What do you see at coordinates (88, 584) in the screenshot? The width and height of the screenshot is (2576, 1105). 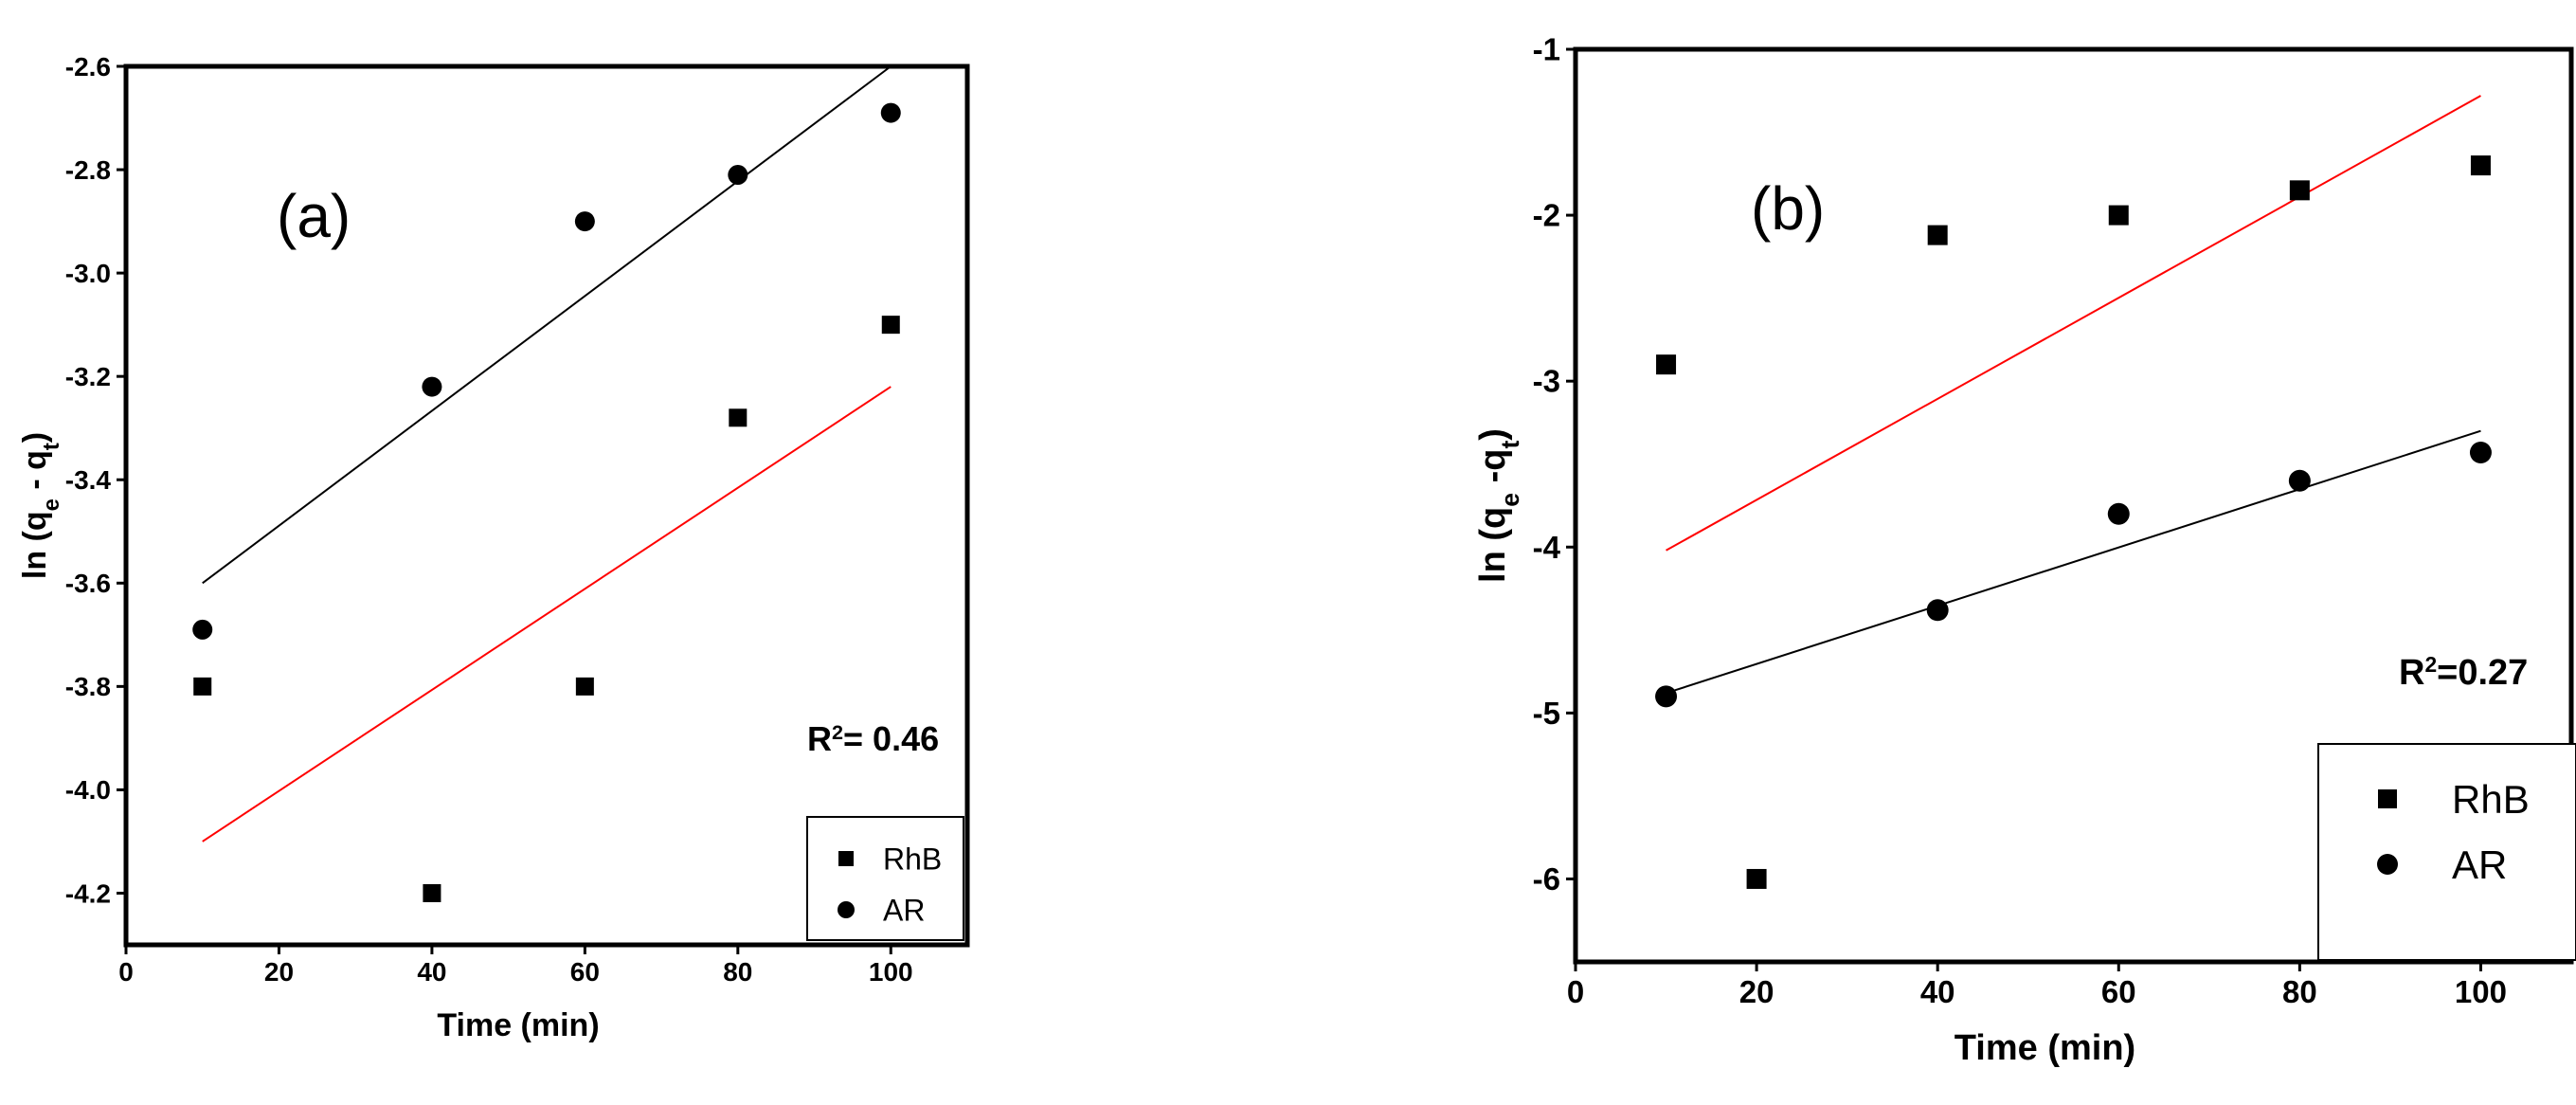 I see `y-tick-label: -3.6` at bounding box center [88, 584].